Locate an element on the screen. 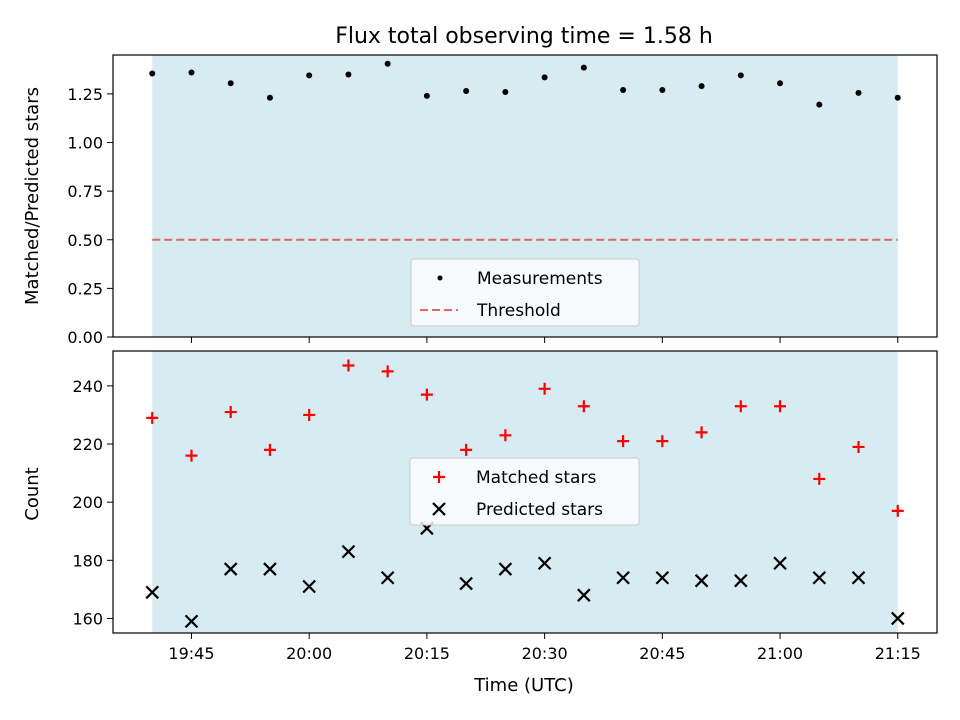  legend-label: Measurements is located at coordinates (540, 279).